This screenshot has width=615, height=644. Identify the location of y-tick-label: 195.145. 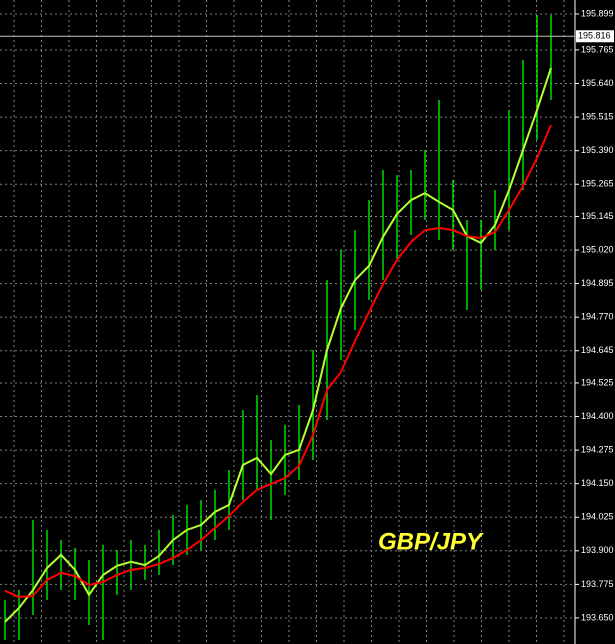
(597, 216).